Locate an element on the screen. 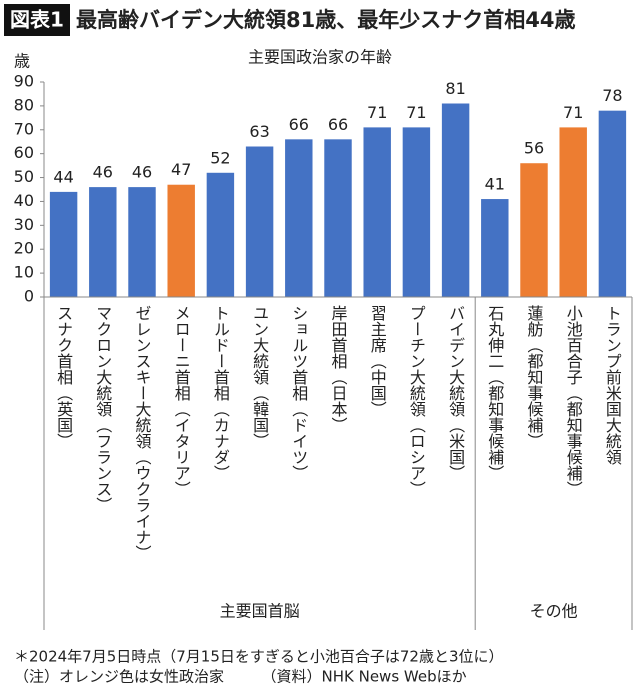 The image size is (640, 690). value-label: 41 is located at coordinates (495, 184).